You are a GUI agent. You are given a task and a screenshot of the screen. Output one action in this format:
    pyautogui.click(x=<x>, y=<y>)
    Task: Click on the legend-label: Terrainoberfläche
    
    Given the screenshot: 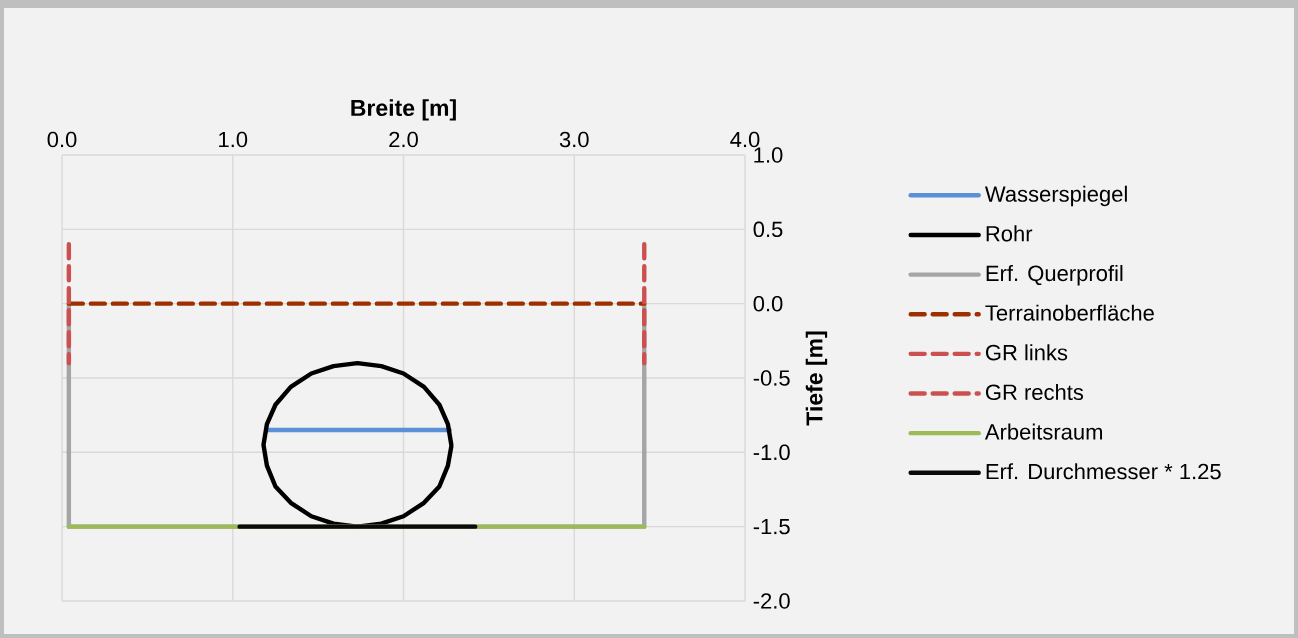 What is the action you would take?
    pyautogui.click(x=1069, y=312)
    